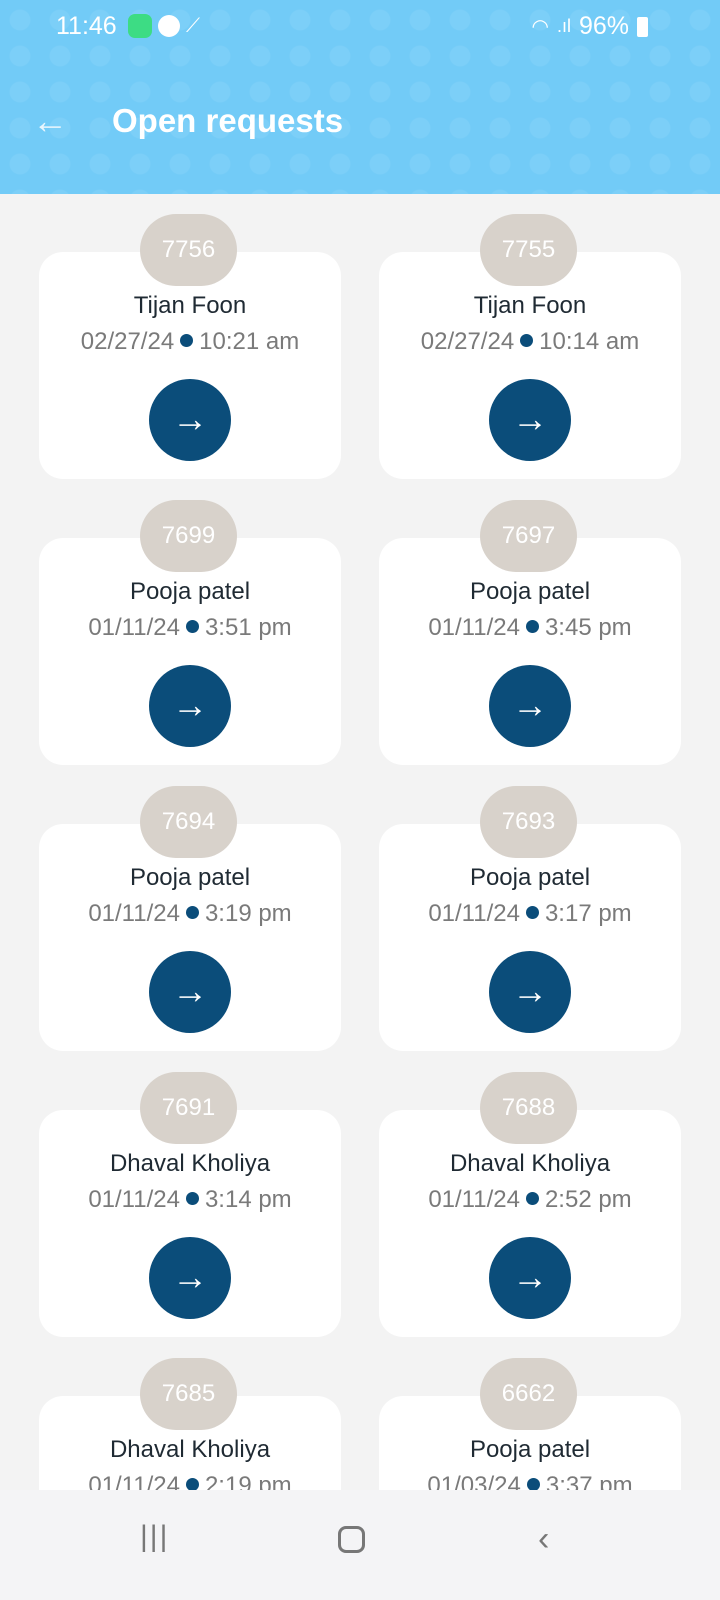 This screenshot has height=1600, width=720. Describe the element at coordinates (528, 250) in the screenshot. I see `request-id-badge: 7755` at that location.